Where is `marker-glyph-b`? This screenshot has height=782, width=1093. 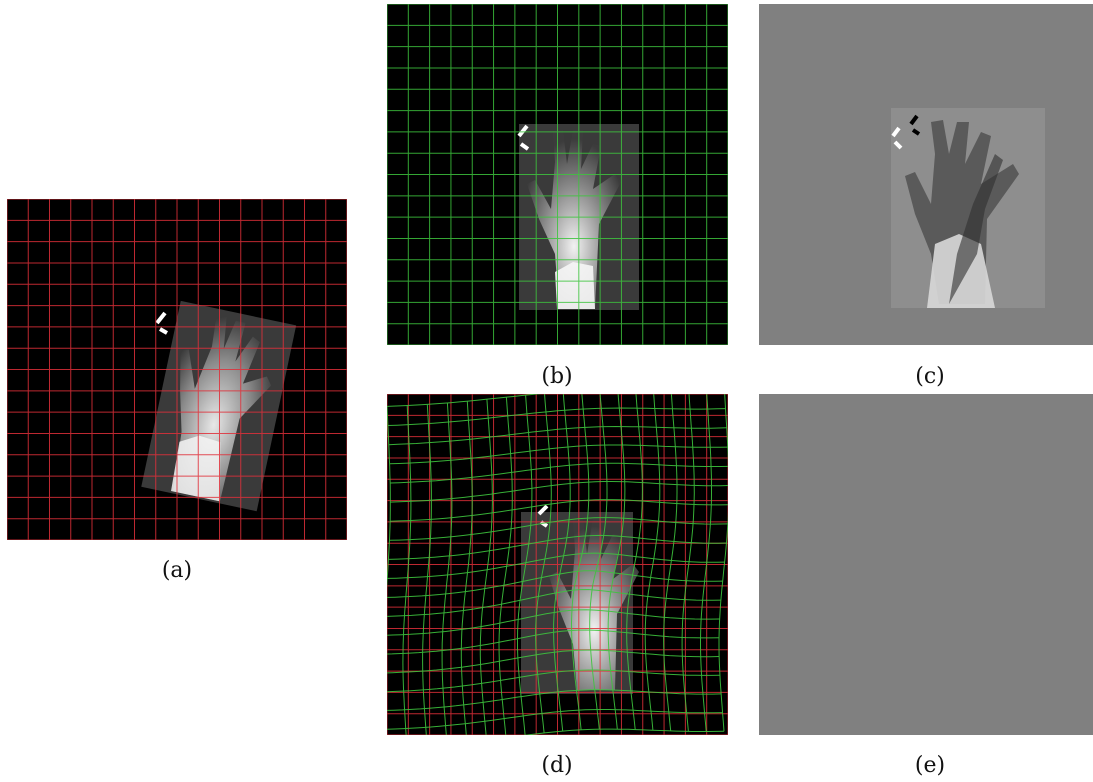
marker-glyph-b is located at coordinates (523, 137).